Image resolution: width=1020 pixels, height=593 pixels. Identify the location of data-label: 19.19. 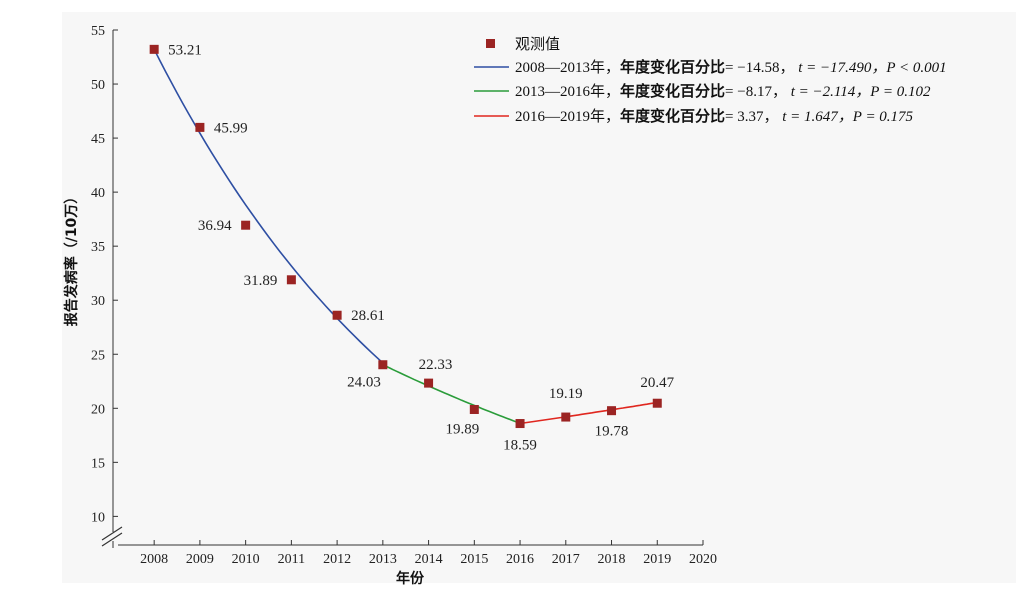
(566, 394).